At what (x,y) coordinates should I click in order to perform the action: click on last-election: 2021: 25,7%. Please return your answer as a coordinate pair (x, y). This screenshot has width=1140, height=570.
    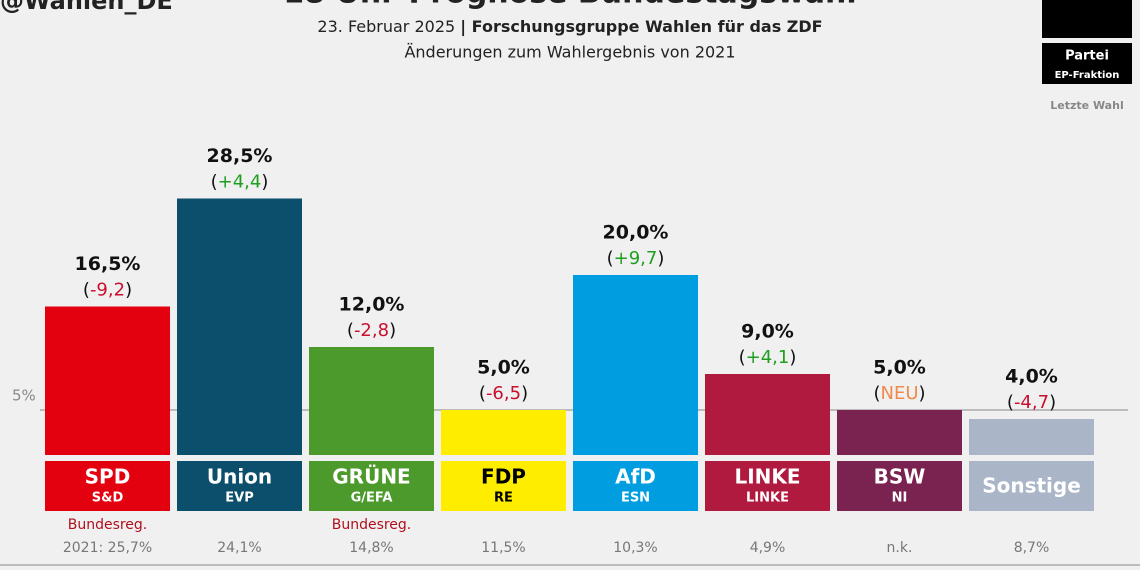
    Looking at the image, I should click on (107, 548).